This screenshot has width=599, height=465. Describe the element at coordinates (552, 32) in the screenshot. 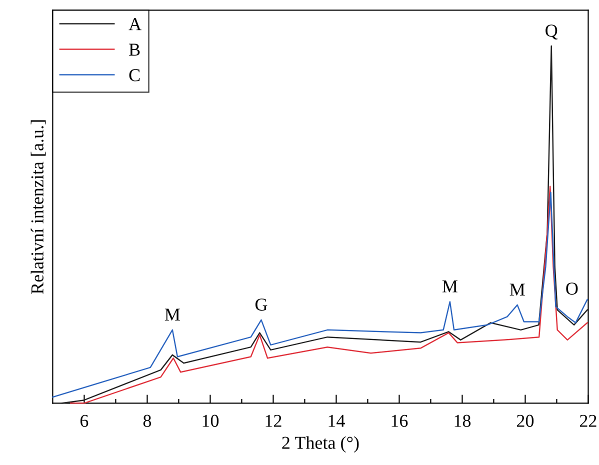

I see `annotation: Q` at that location.